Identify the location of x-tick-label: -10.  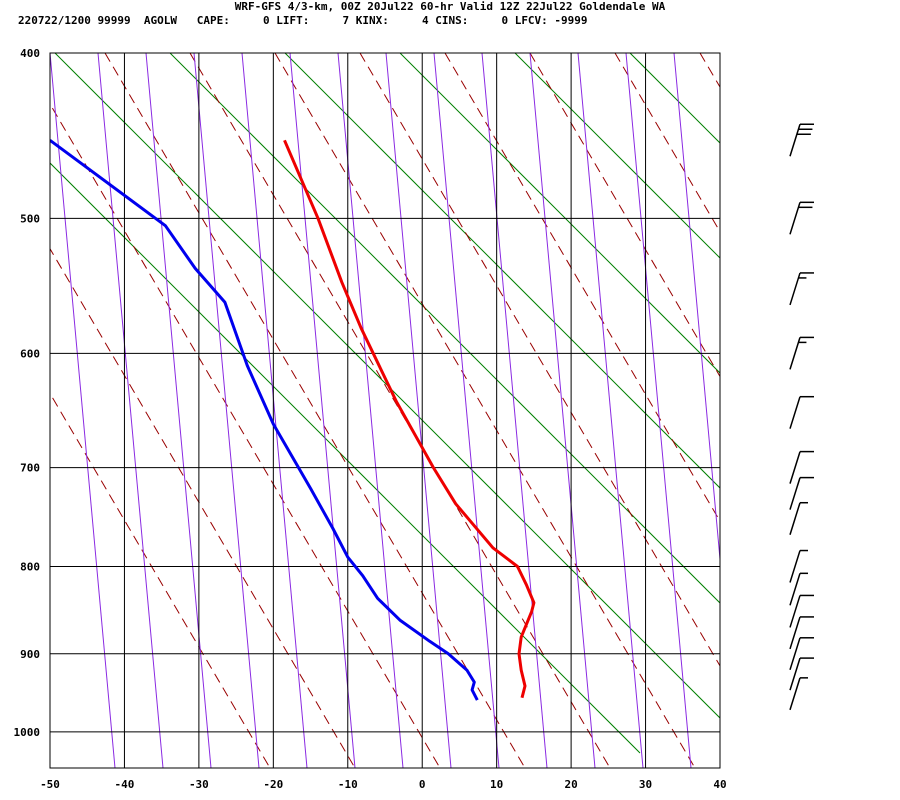
(348, 784).